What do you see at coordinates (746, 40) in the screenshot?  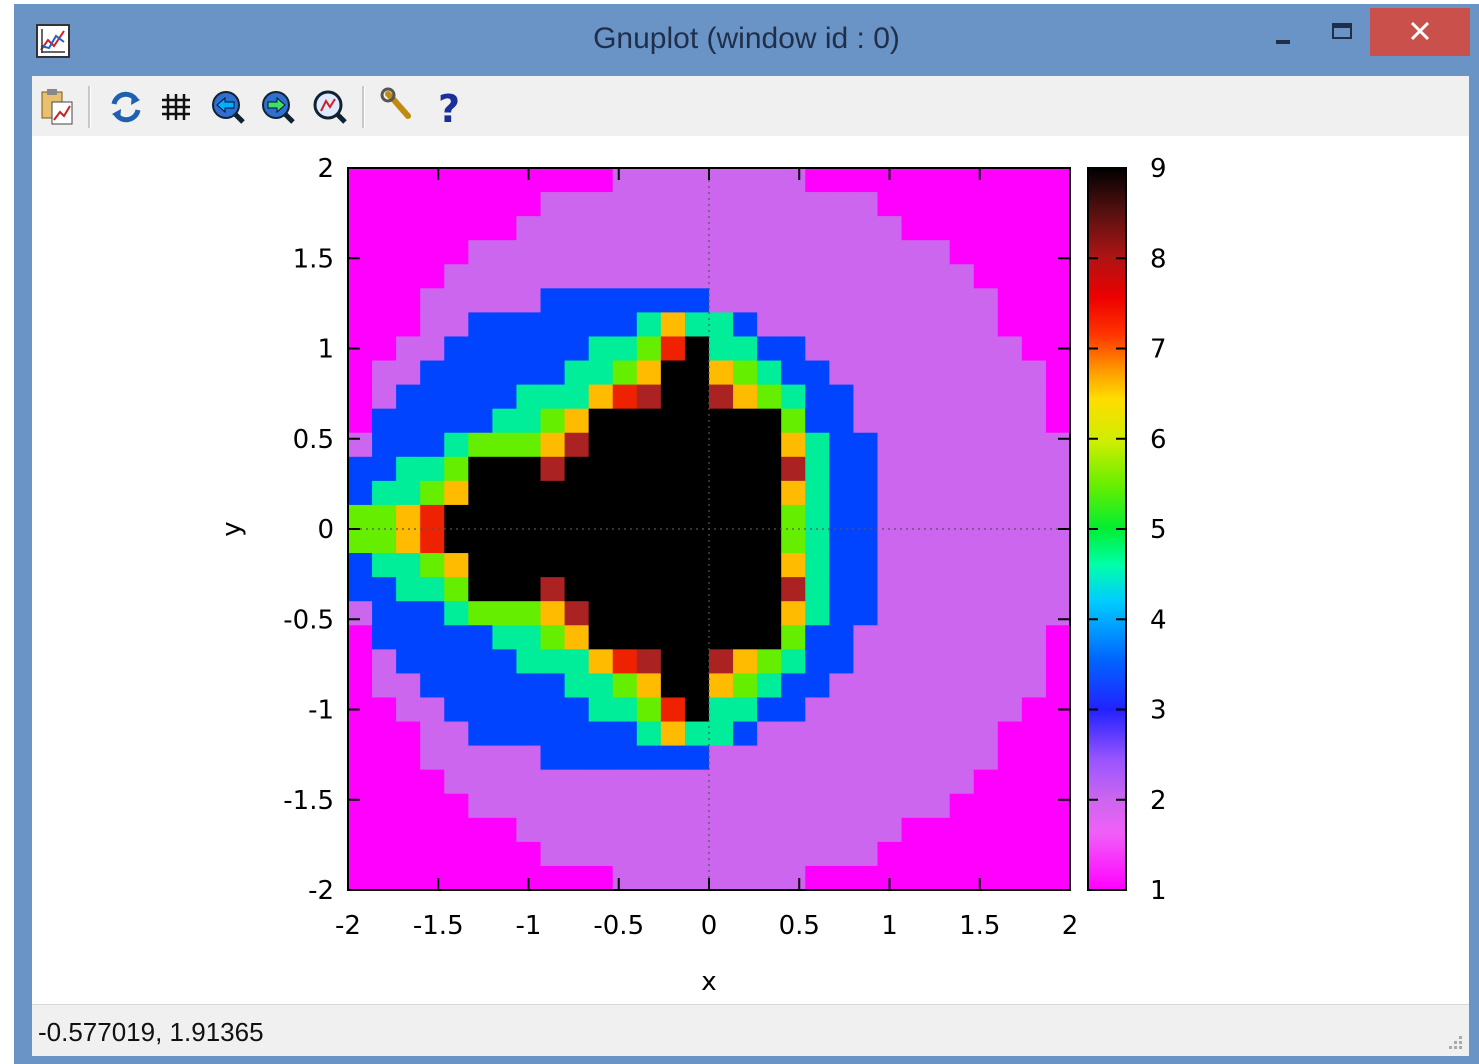 I see `title-bar: Gnuplot (window id : 0)` at bounding box center [746, 40].